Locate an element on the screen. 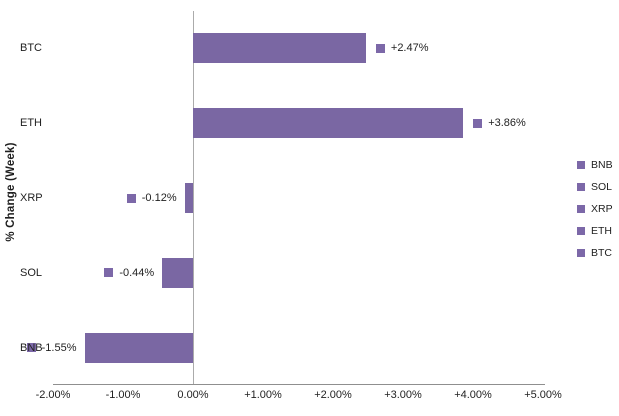 The height and width of the screenshot is (416, 619). legend-item-btc: BTC is located at coordinates (595, 253).